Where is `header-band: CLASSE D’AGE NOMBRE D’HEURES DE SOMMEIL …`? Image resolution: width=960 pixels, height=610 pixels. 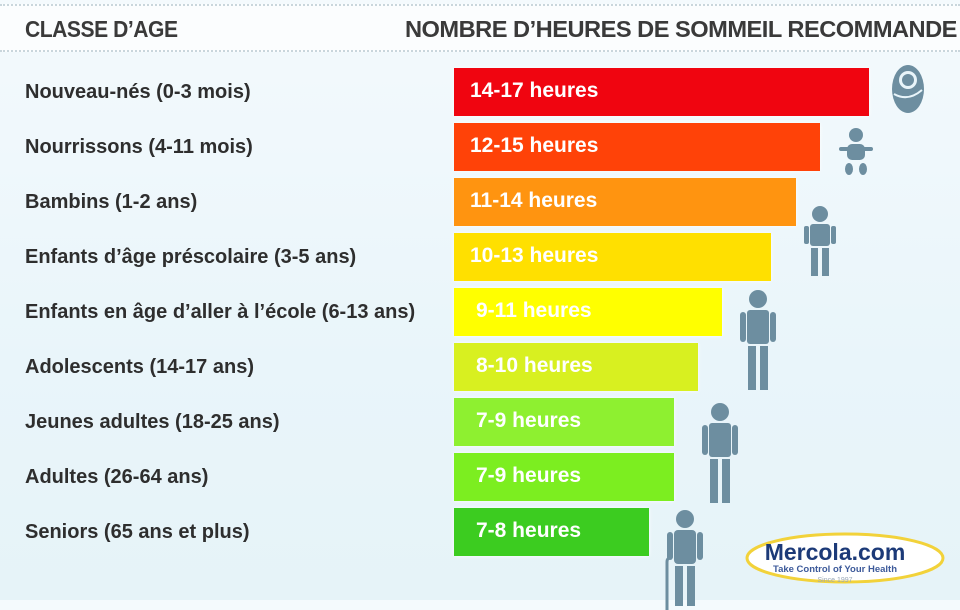 header-band: CLASSE D’AGE NOMBRE D’HEURES DE SOMMEIL … is located at coordinates (480, 28).